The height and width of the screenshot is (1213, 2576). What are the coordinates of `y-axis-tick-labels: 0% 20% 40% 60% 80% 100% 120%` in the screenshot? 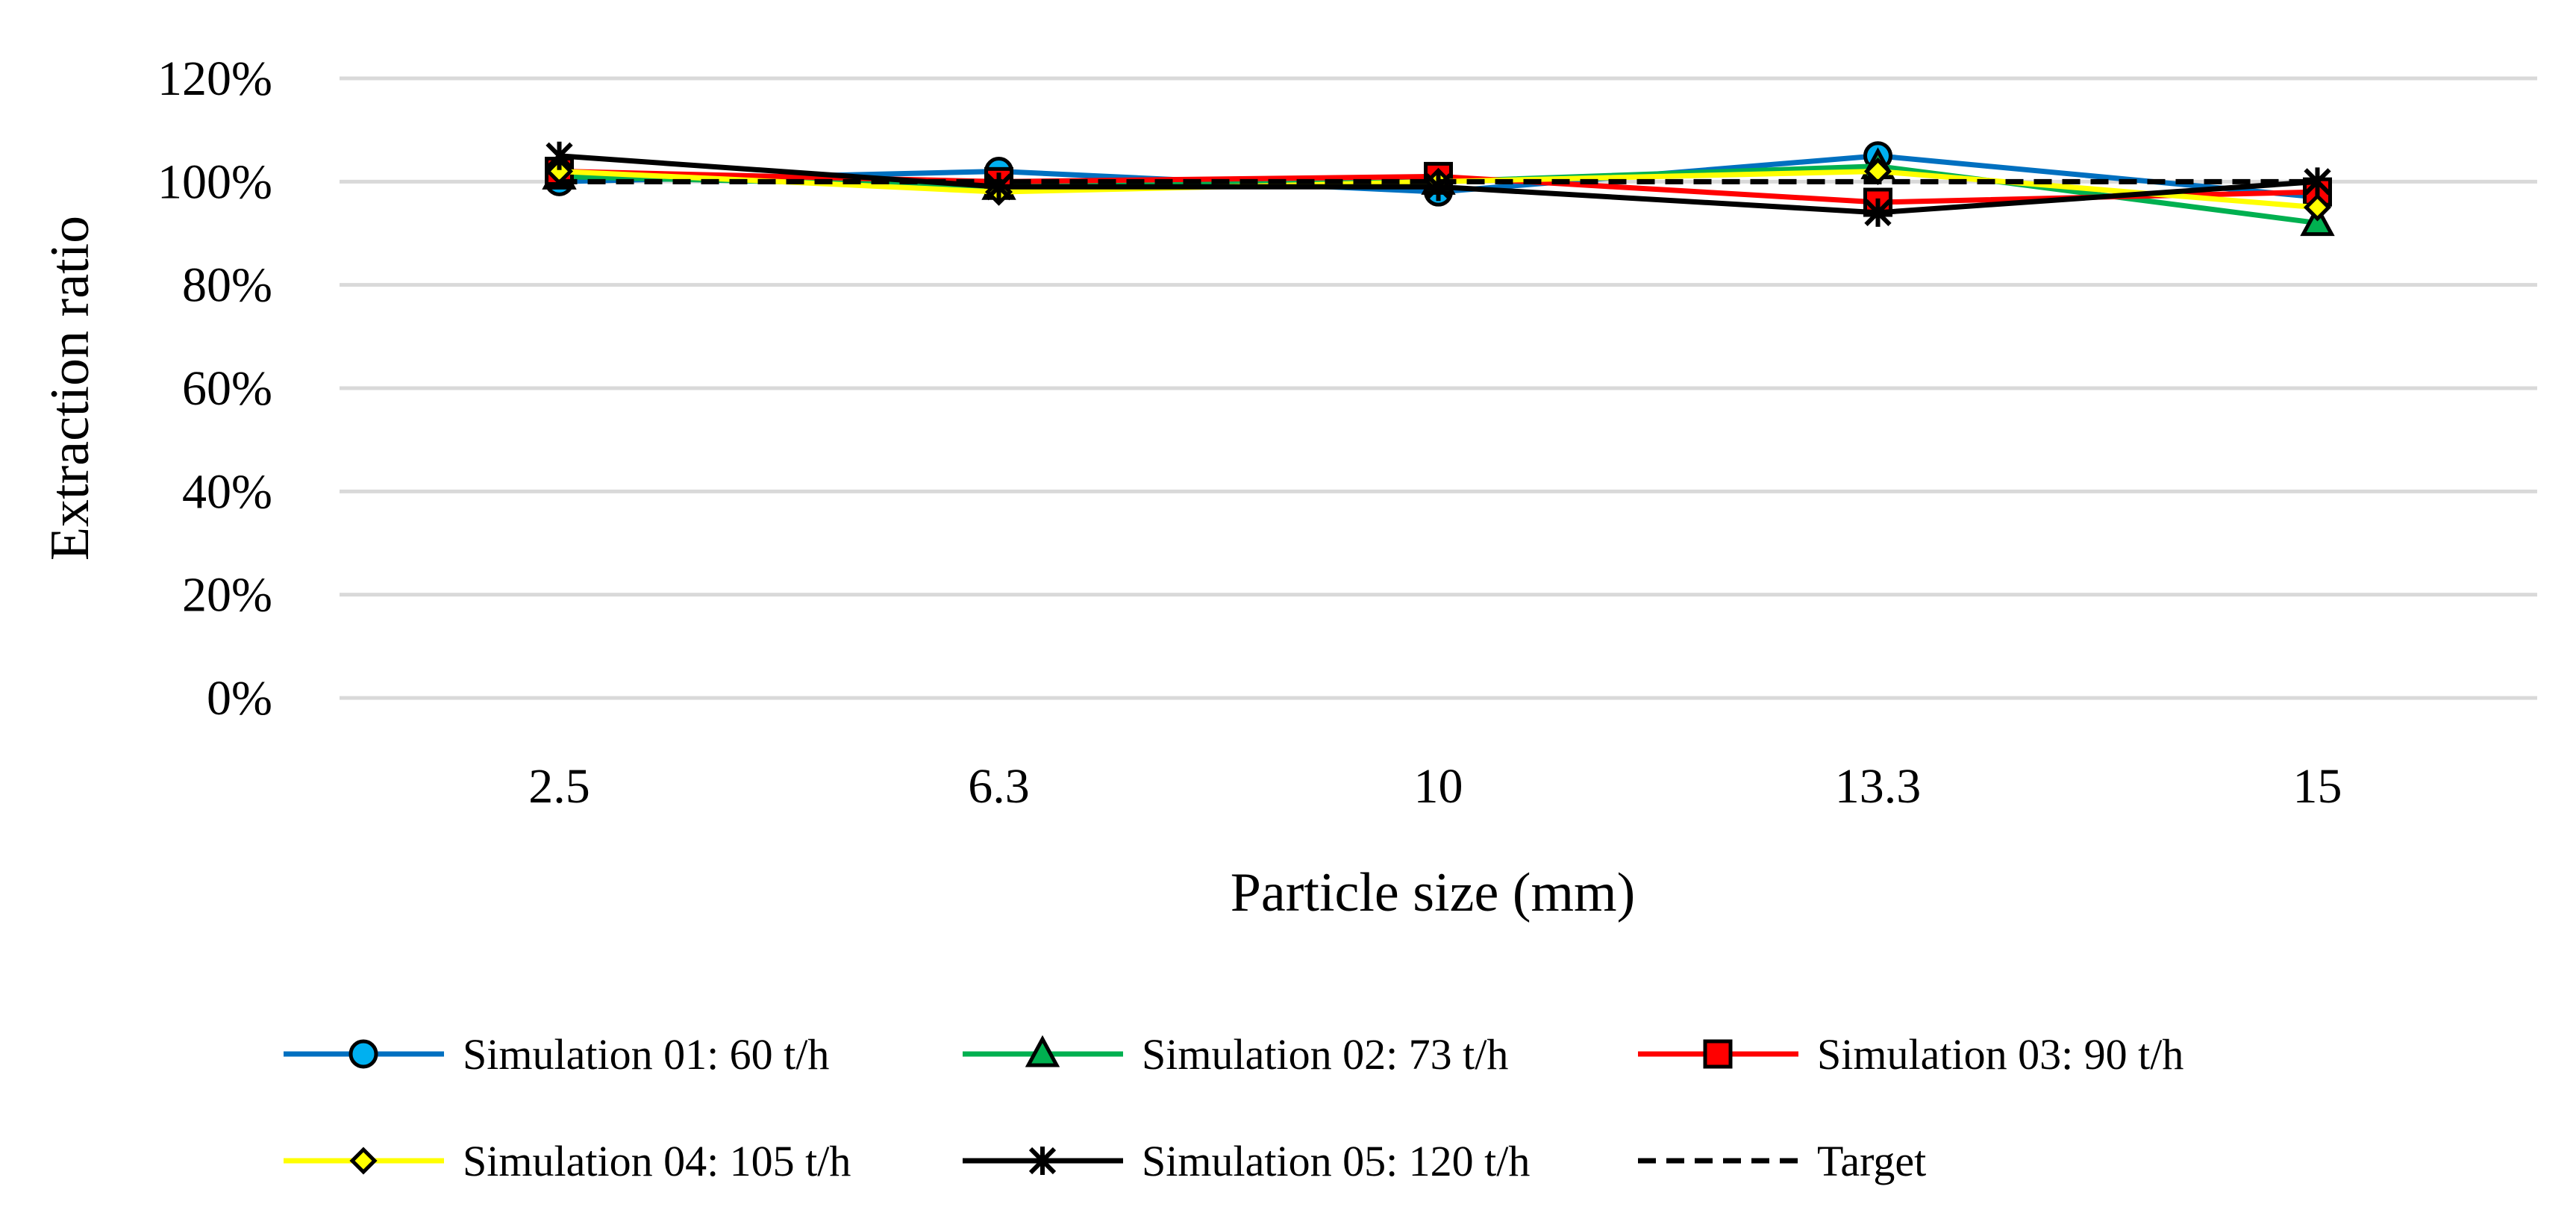 It's located at (215, 389).